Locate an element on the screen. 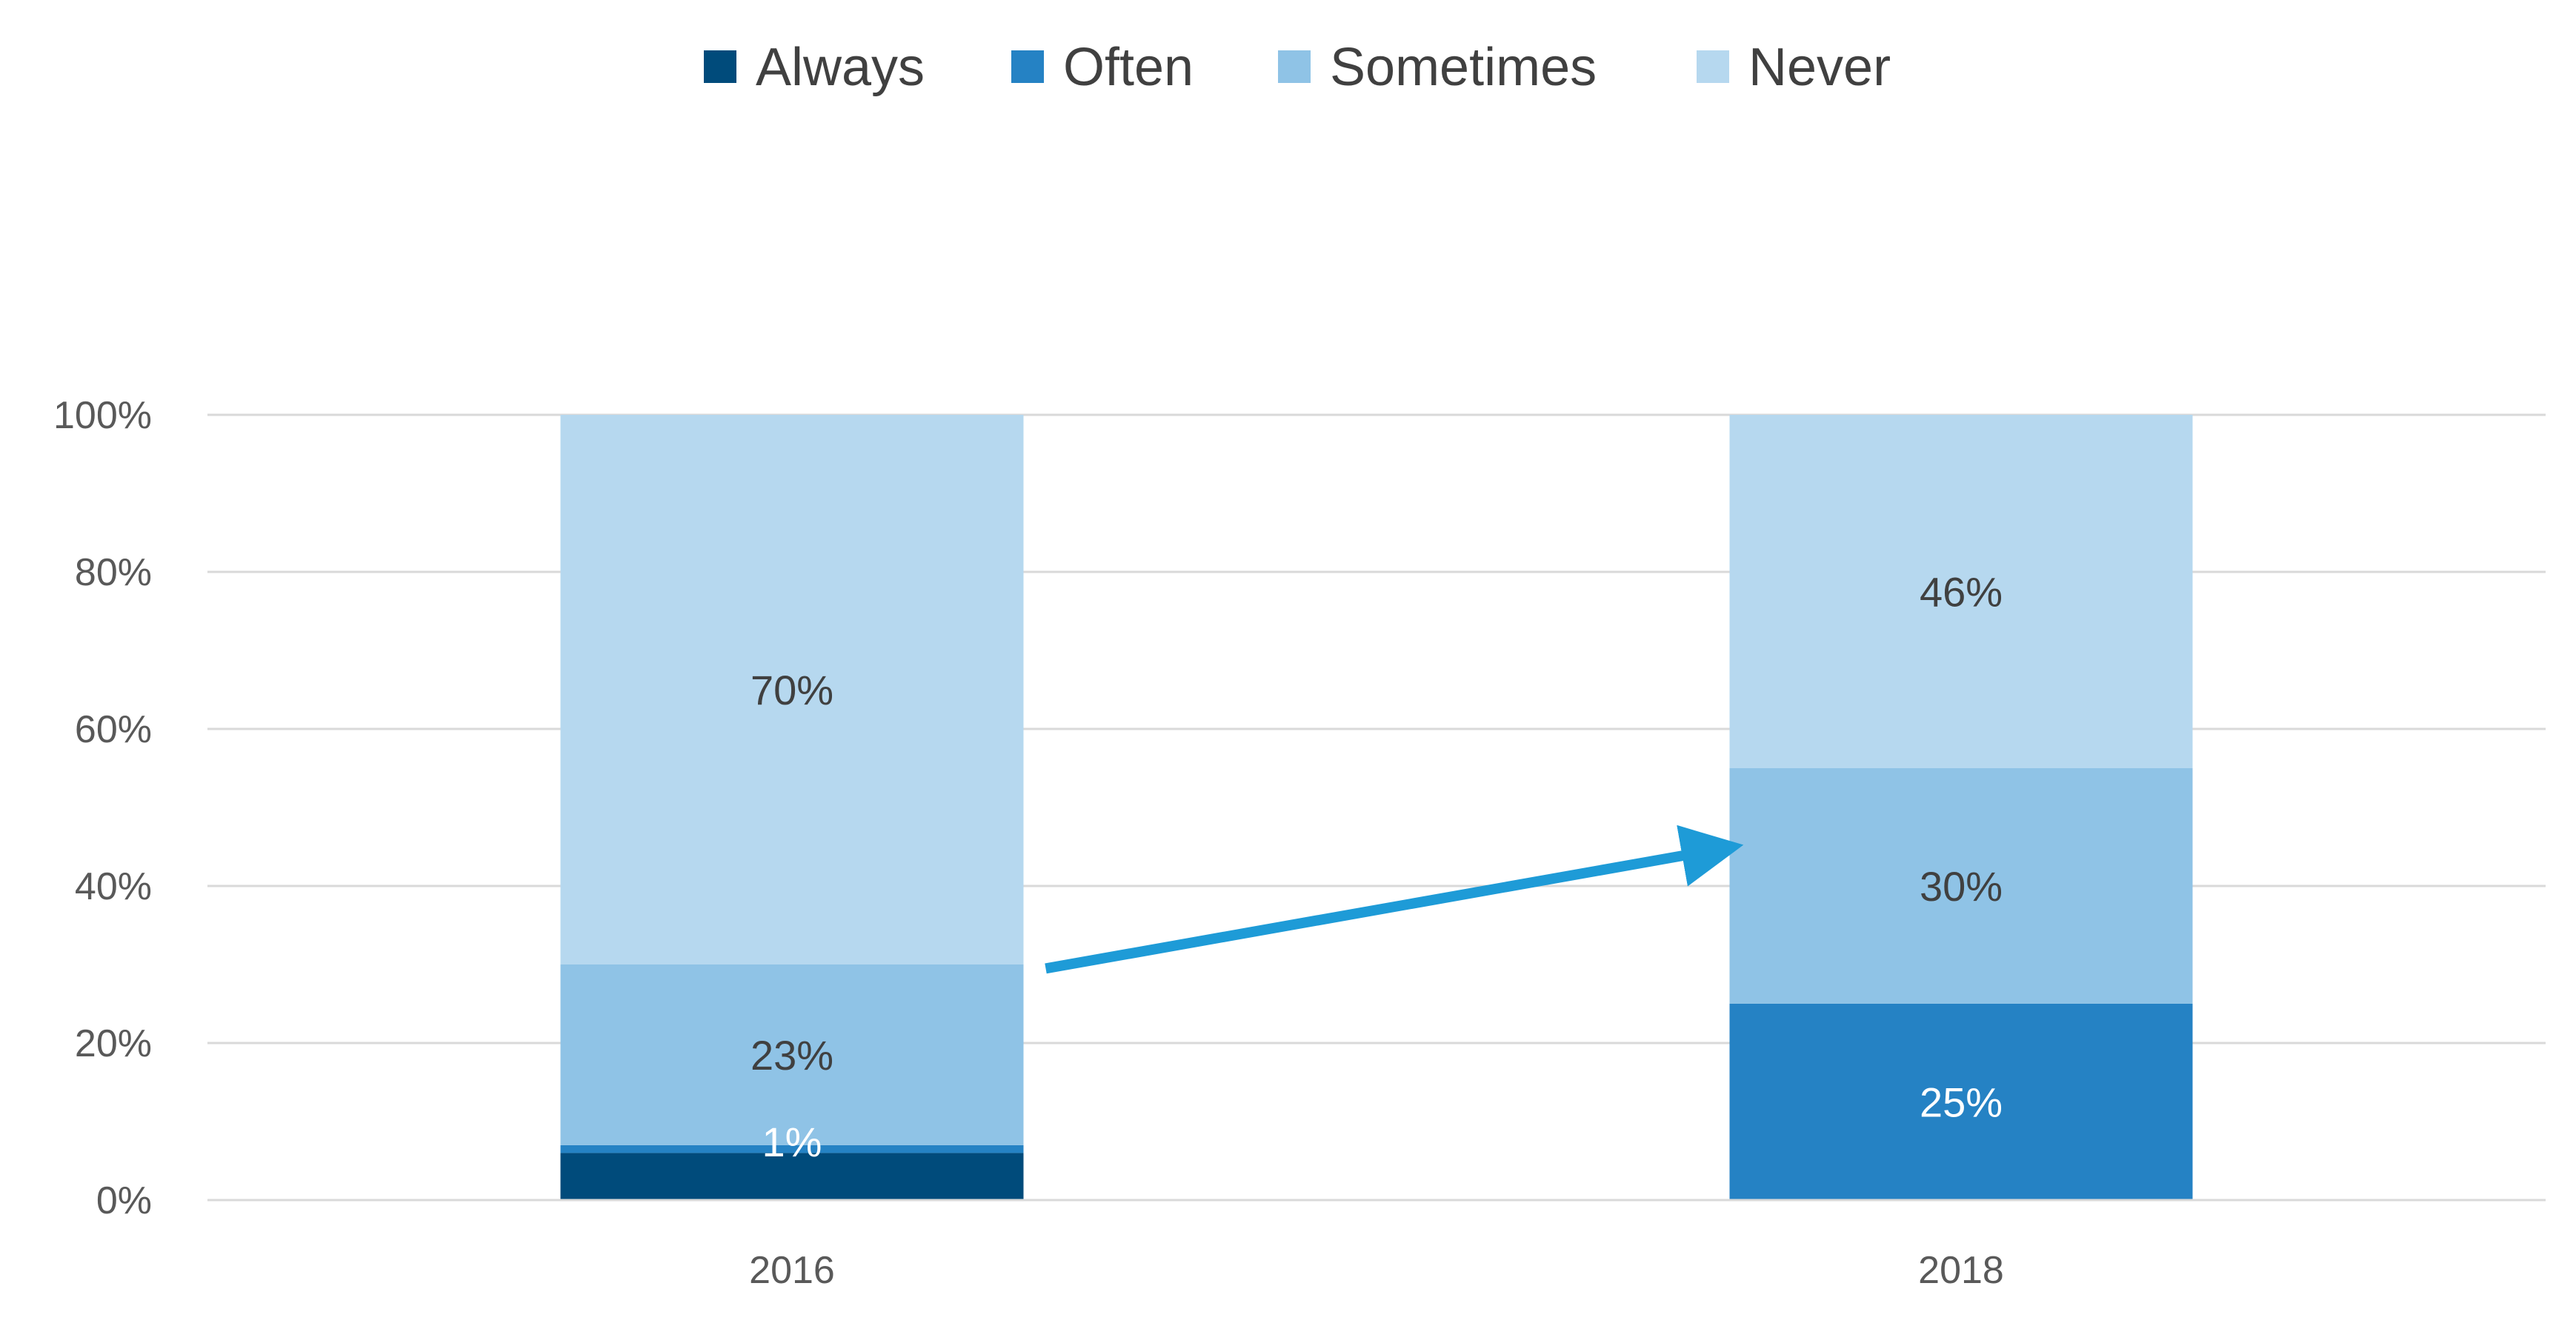 Image resolution: width=2576 pixels, height=1326 pixels. legend-label-sometimes: Sometimes is located at coordinates (1463, 67).